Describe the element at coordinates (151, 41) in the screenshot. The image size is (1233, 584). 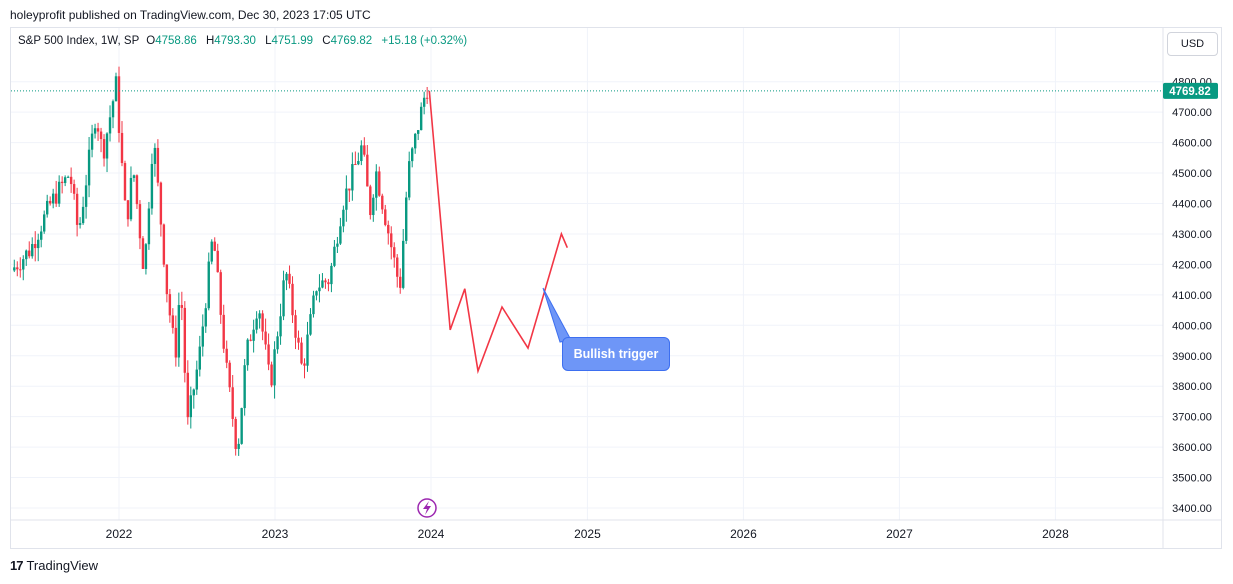
I see `legend-open-label: O` at that location.